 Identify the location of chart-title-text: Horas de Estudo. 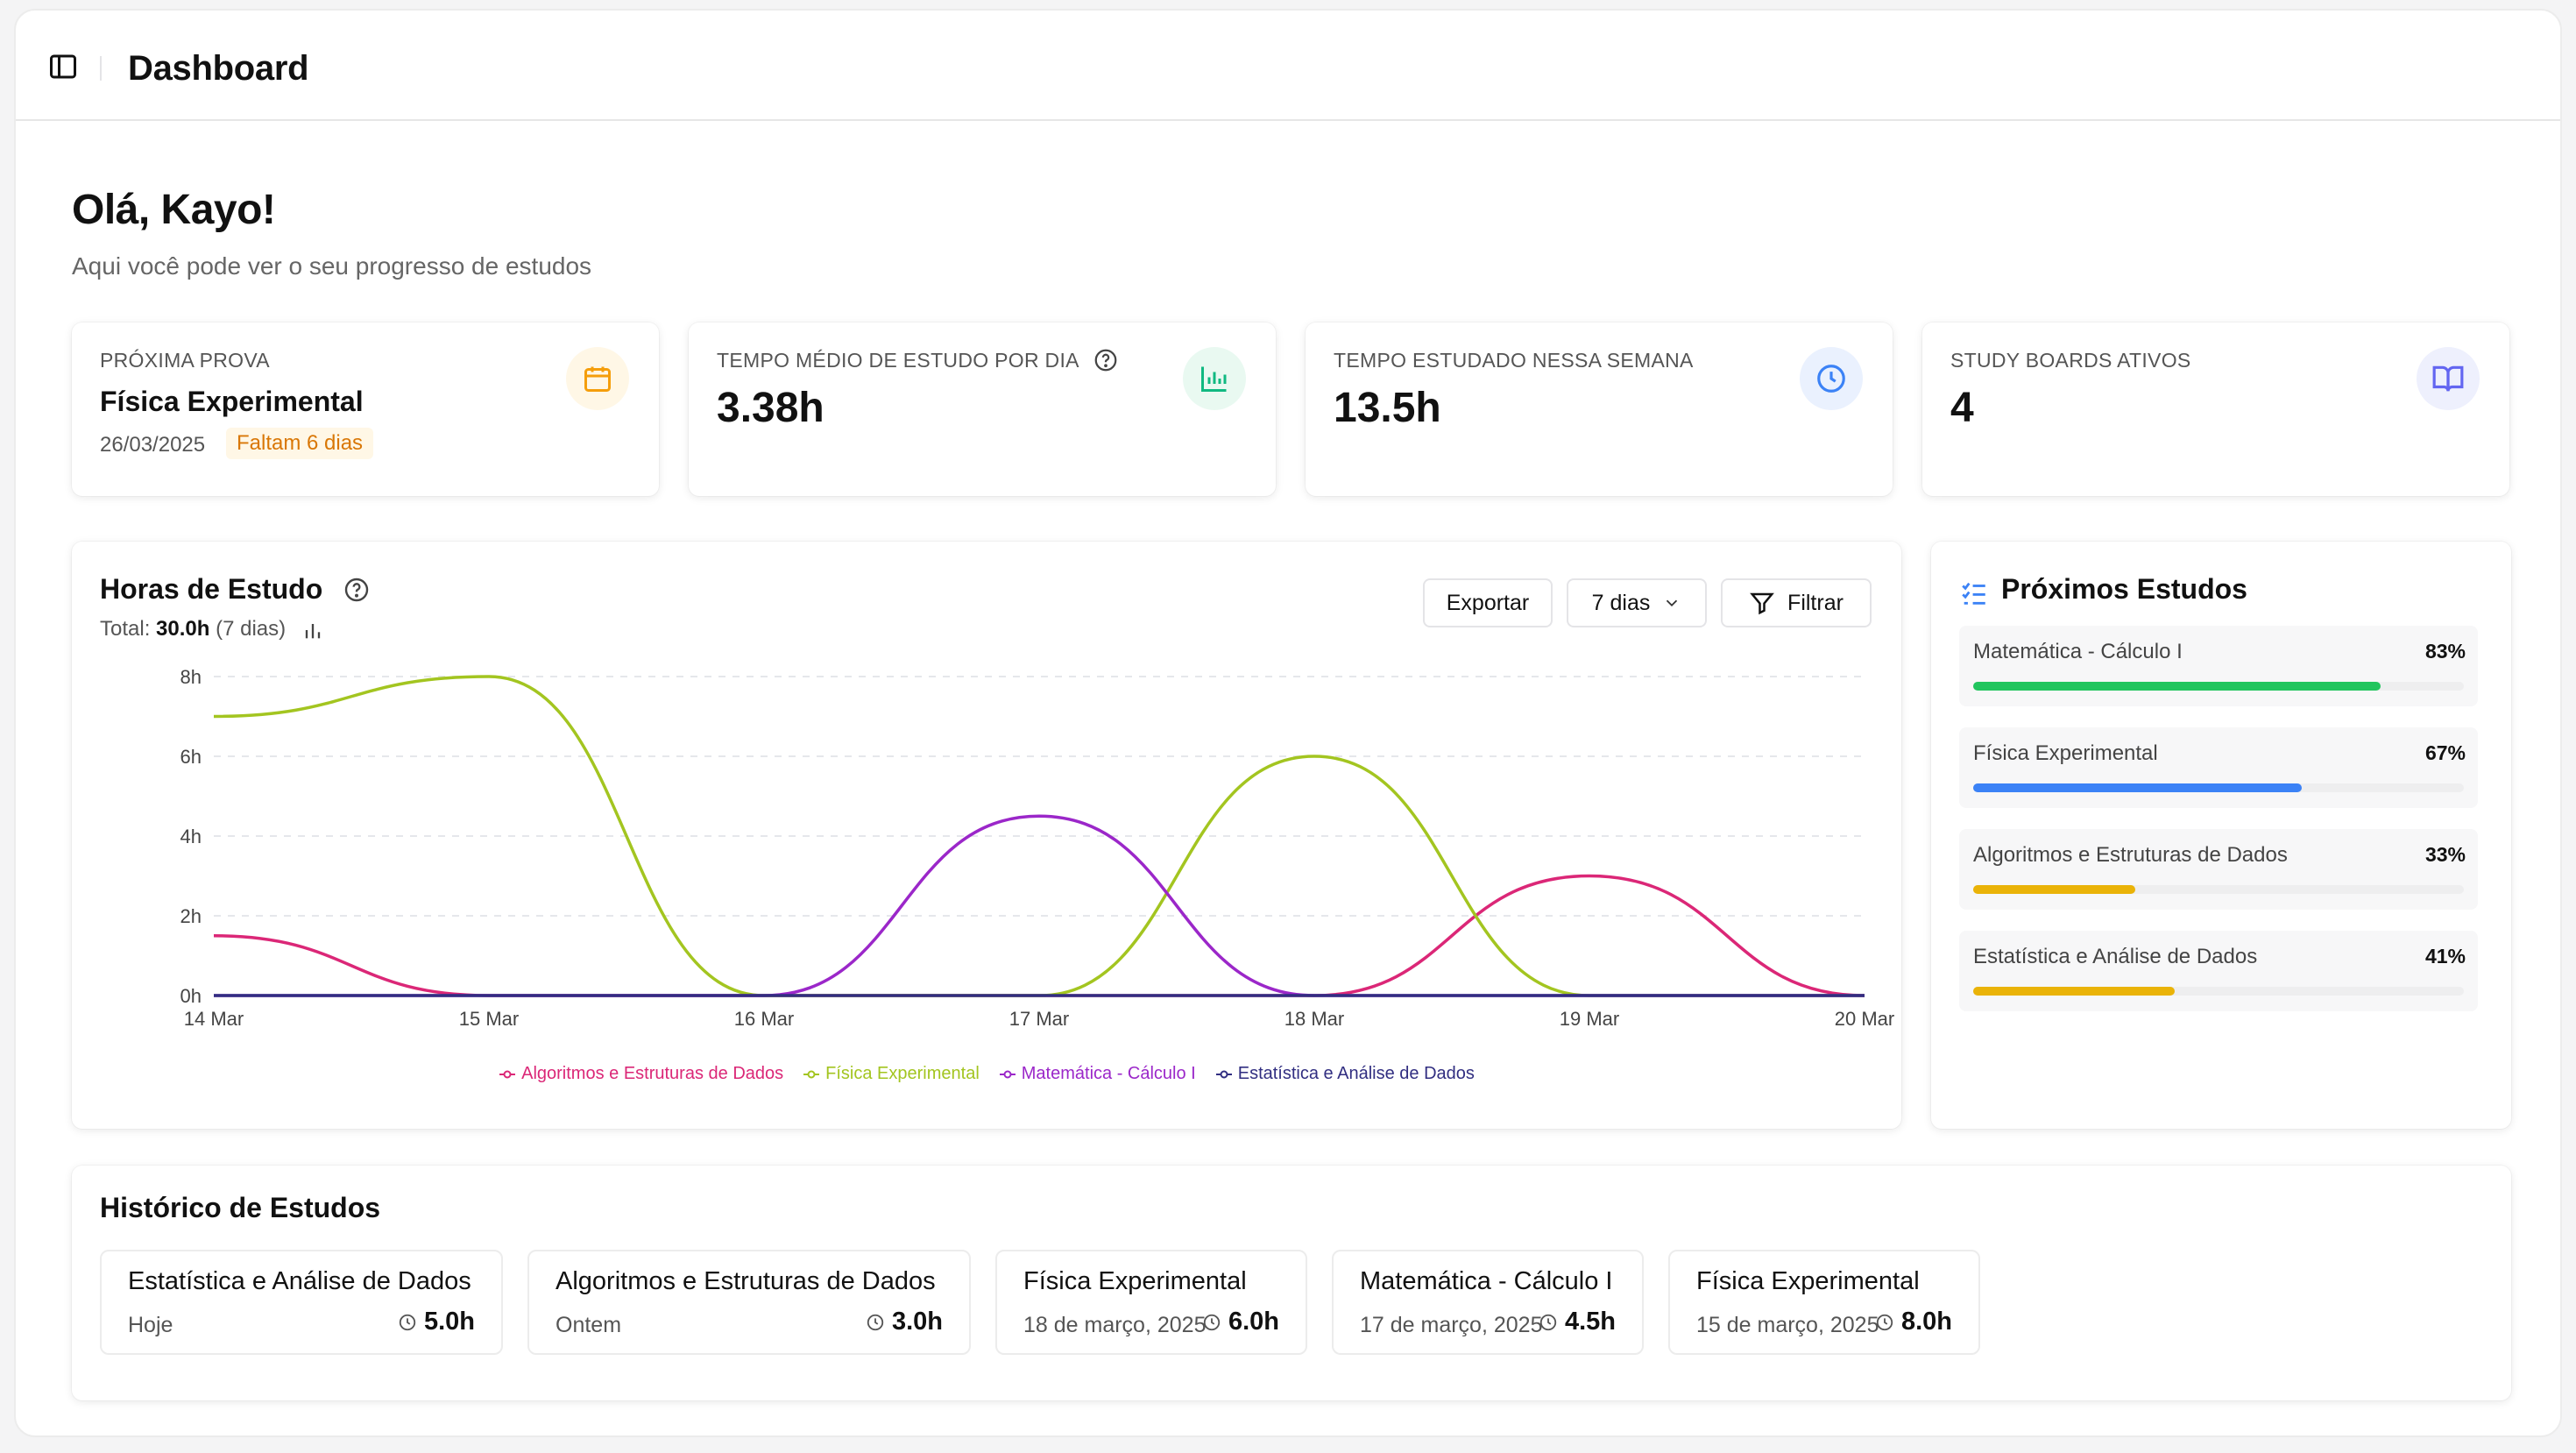
(211, 589).